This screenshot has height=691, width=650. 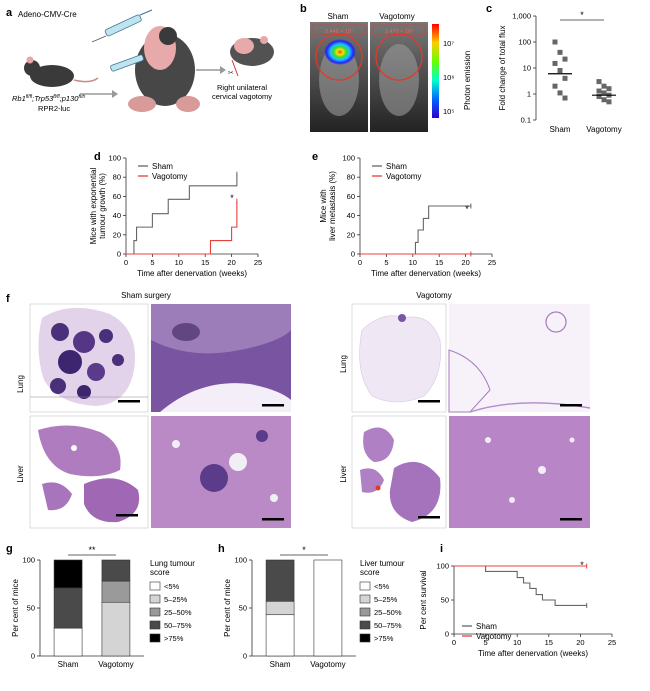 I want to click on vector-label: Adeno-CMV-Cre, so click(x=47, y=14).